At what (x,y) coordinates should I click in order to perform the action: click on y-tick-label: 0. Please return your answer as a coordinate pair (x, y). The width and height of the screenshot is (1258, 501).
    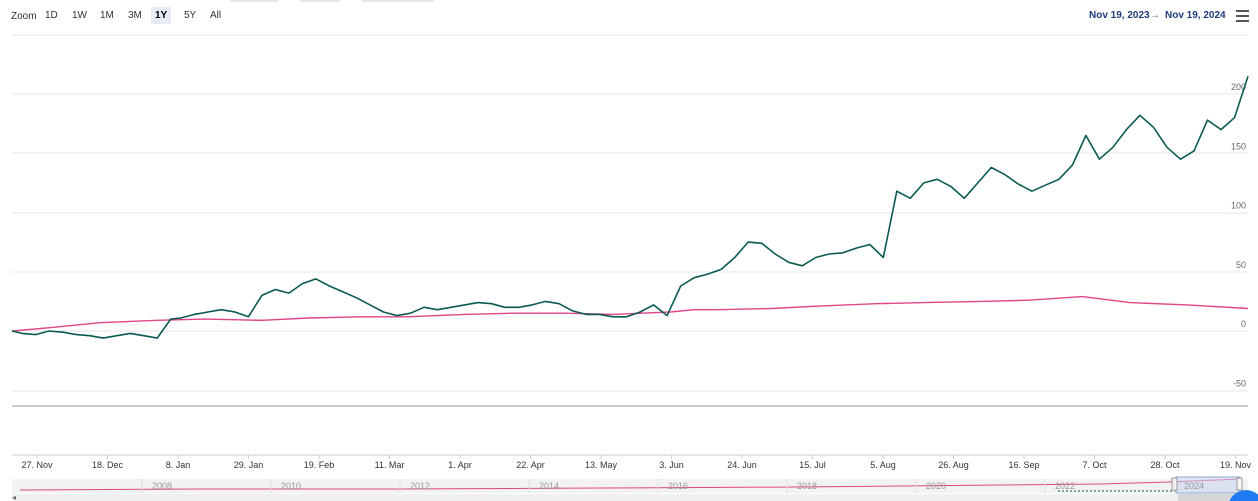
    Looking at the image, I should click on (1243, 324).